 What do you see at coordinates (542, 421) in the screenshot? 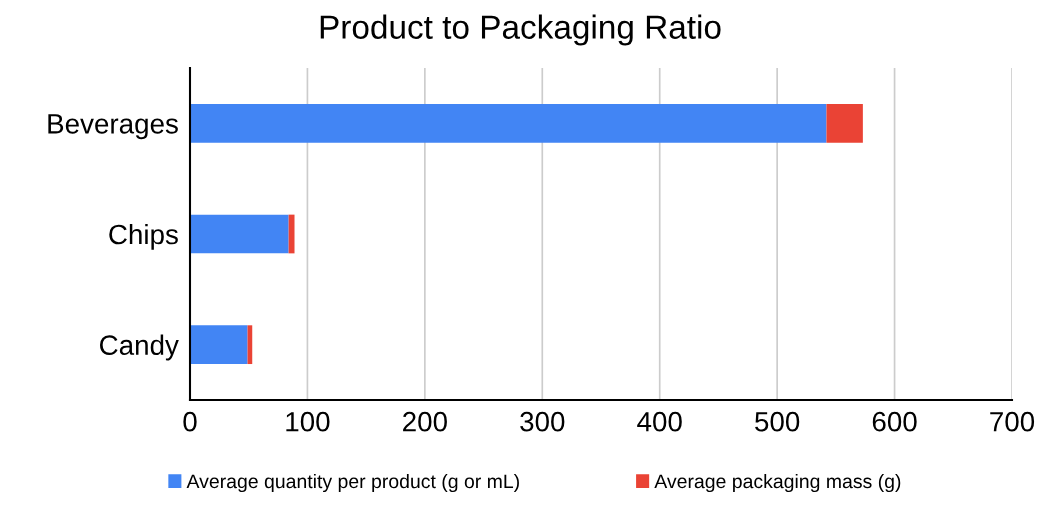
I see `x-tick-label: 300` at bounding box center [542, 421].